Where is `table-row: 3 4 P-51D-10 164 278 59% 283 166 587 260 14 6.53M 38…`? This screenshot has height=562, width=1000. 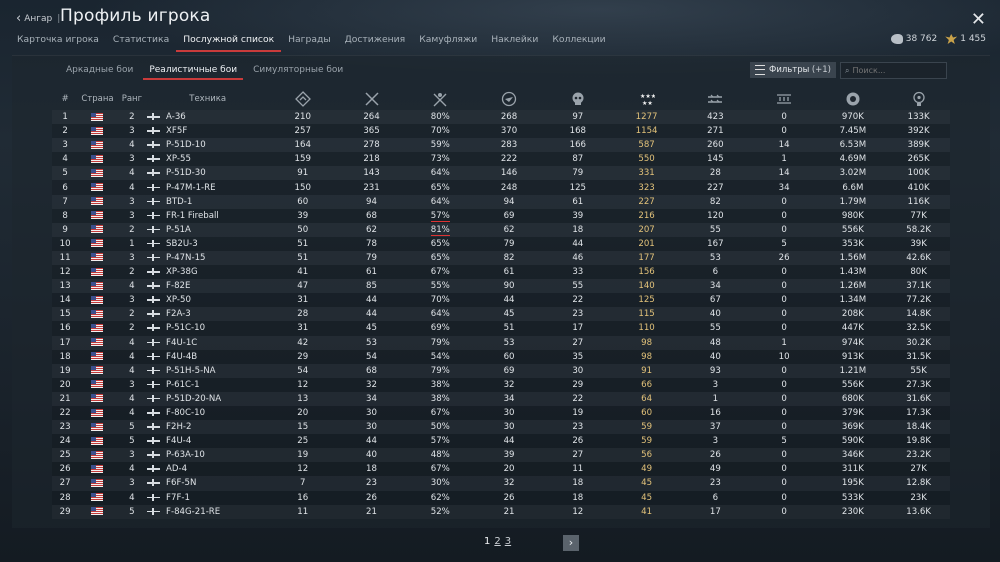
table-row: 3 4 P-51D-10 164 278 59% 283 166 587 260 14 6.53M 38… is located at coordinates (501, 145).